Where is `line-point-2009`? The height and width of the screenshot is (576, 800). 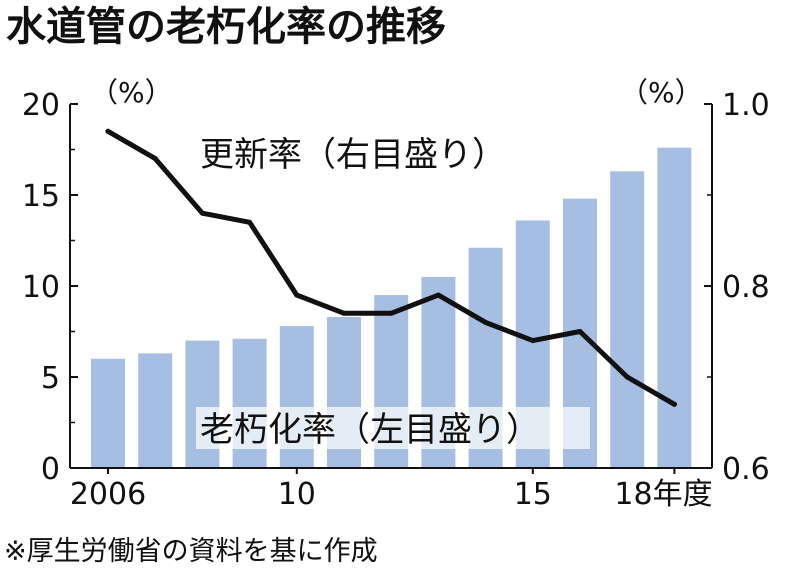
line-point-2009 is located at coordinates (250, 222).